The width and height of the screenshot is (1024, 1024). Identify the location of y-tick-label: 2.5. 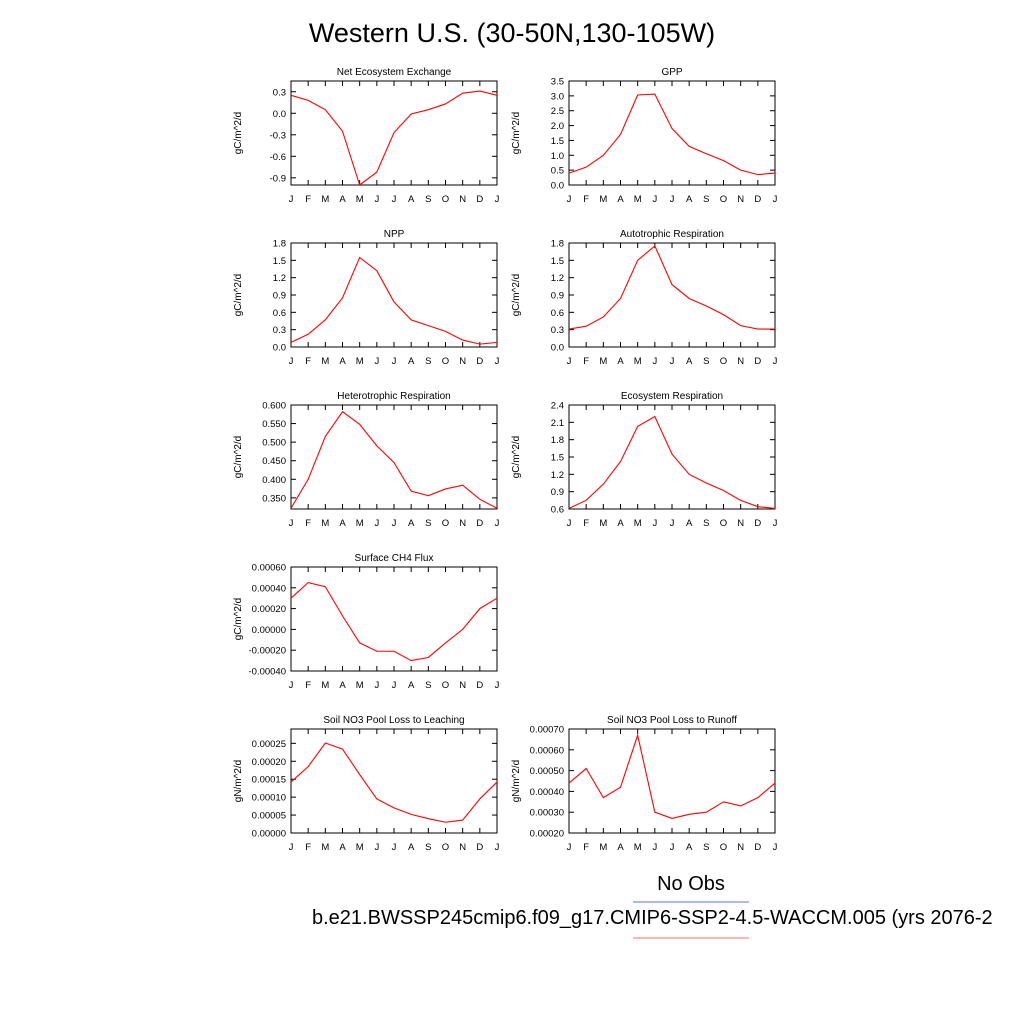
(557, 111).